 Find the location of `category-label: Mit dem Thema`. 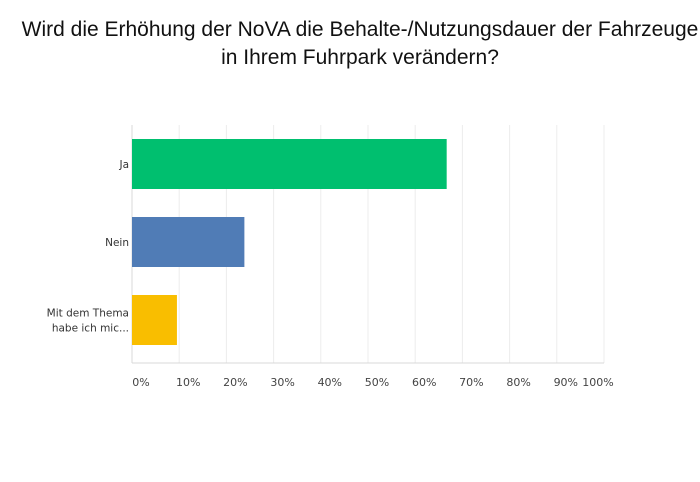

category-label: Mit dem Thema is located at coordinates (88, 314).